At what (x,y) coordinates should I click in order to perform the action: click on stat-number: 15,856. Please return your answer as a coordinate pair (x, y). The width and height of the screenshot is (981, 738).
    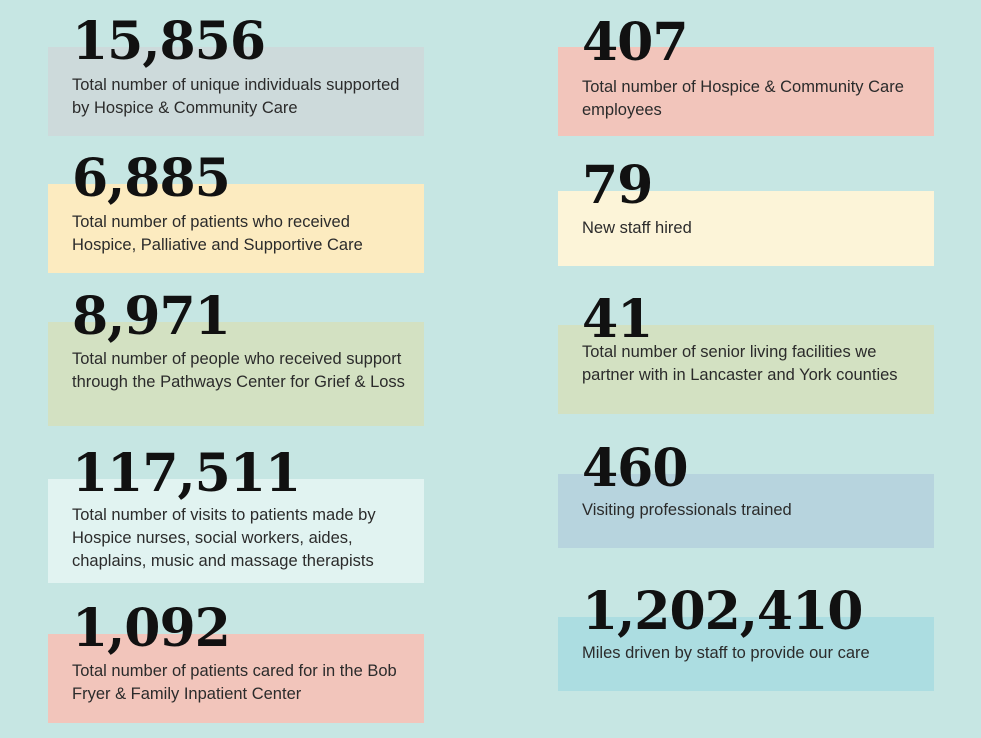
    Looking at the image, I should click on (169, 41).